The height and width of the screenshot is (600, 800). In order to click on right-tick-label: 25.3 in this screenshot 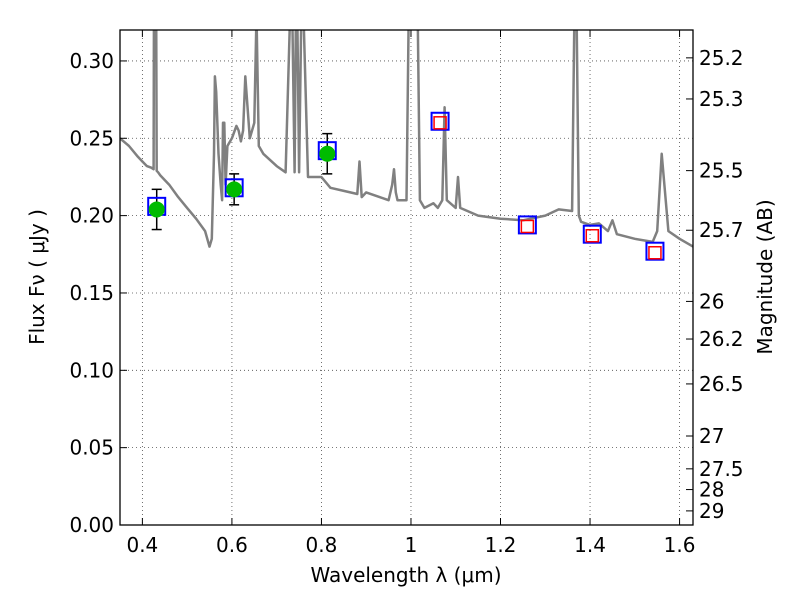, I will do `click(721, 99)`.